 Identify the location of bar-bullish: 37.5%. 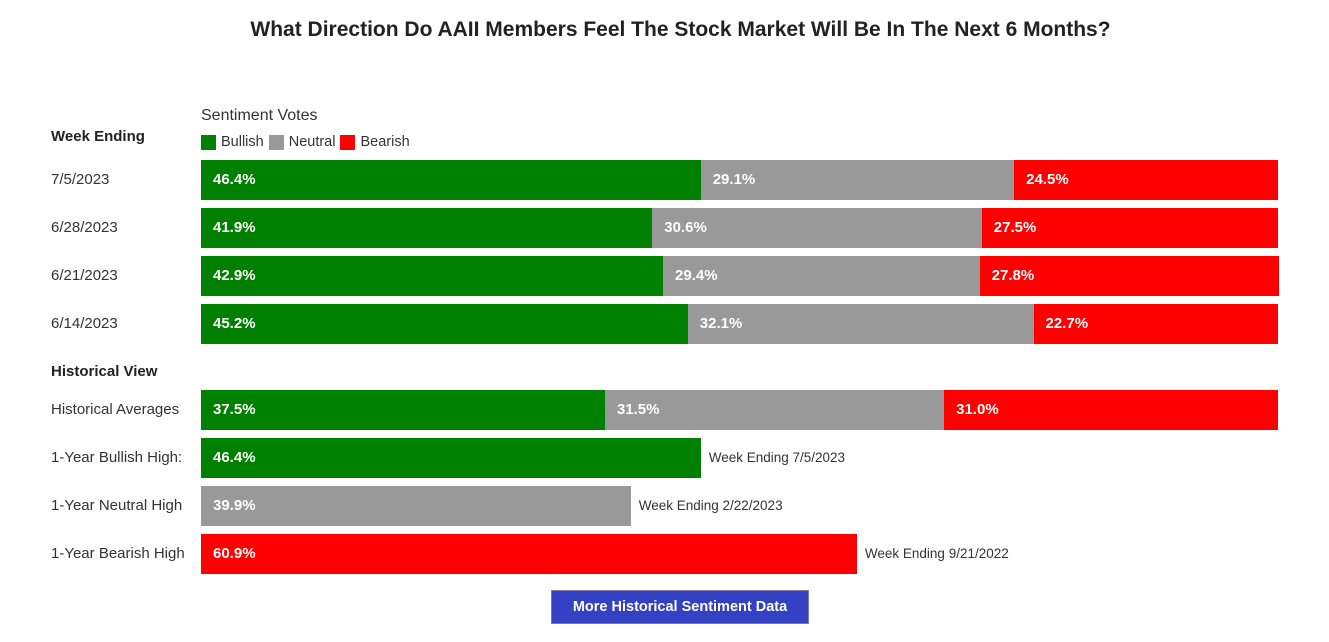
(403, 410).